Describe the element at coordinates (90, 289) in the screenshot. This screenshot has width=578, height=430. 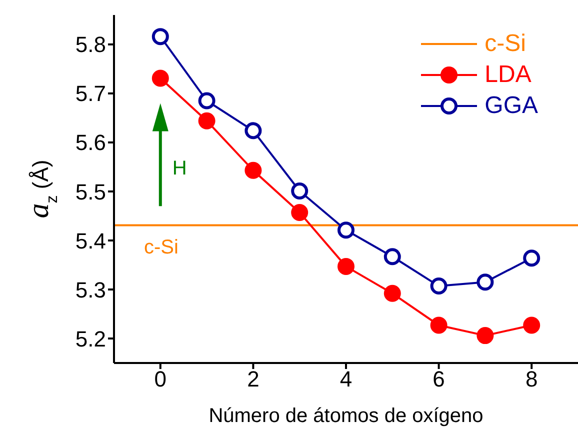
I see `y-tick-label: 5.3` at that location.